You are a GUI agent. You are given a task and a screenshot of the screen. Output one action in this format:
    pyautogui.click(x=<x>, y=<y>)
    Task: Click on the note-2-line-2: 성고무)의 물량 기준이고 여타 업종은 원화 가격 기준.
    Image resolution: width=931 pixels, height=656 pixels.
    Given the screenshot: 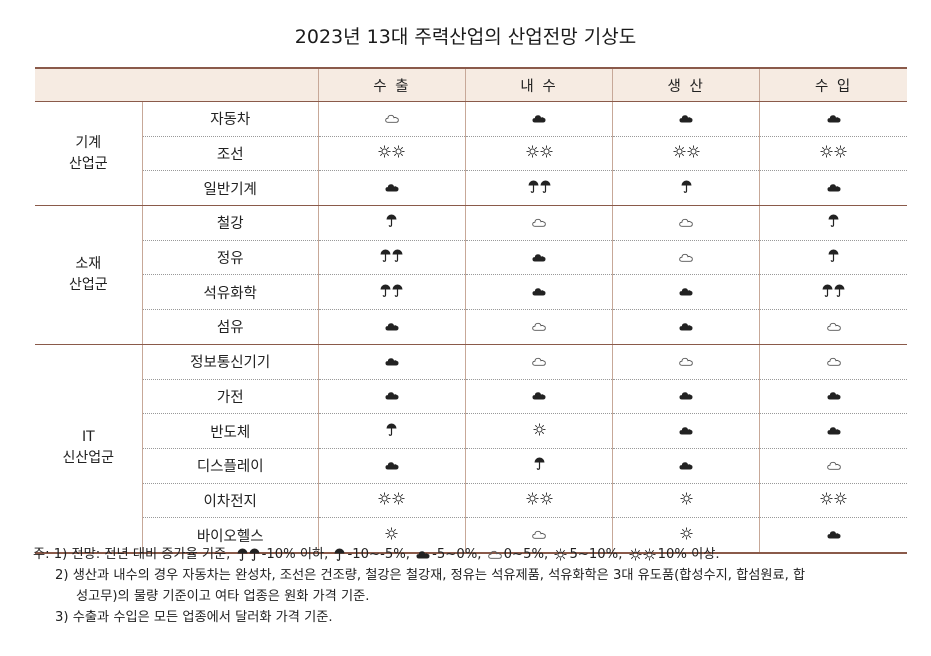 What is the action you would take?
    pyautogui.click(x=223, y=596)
    